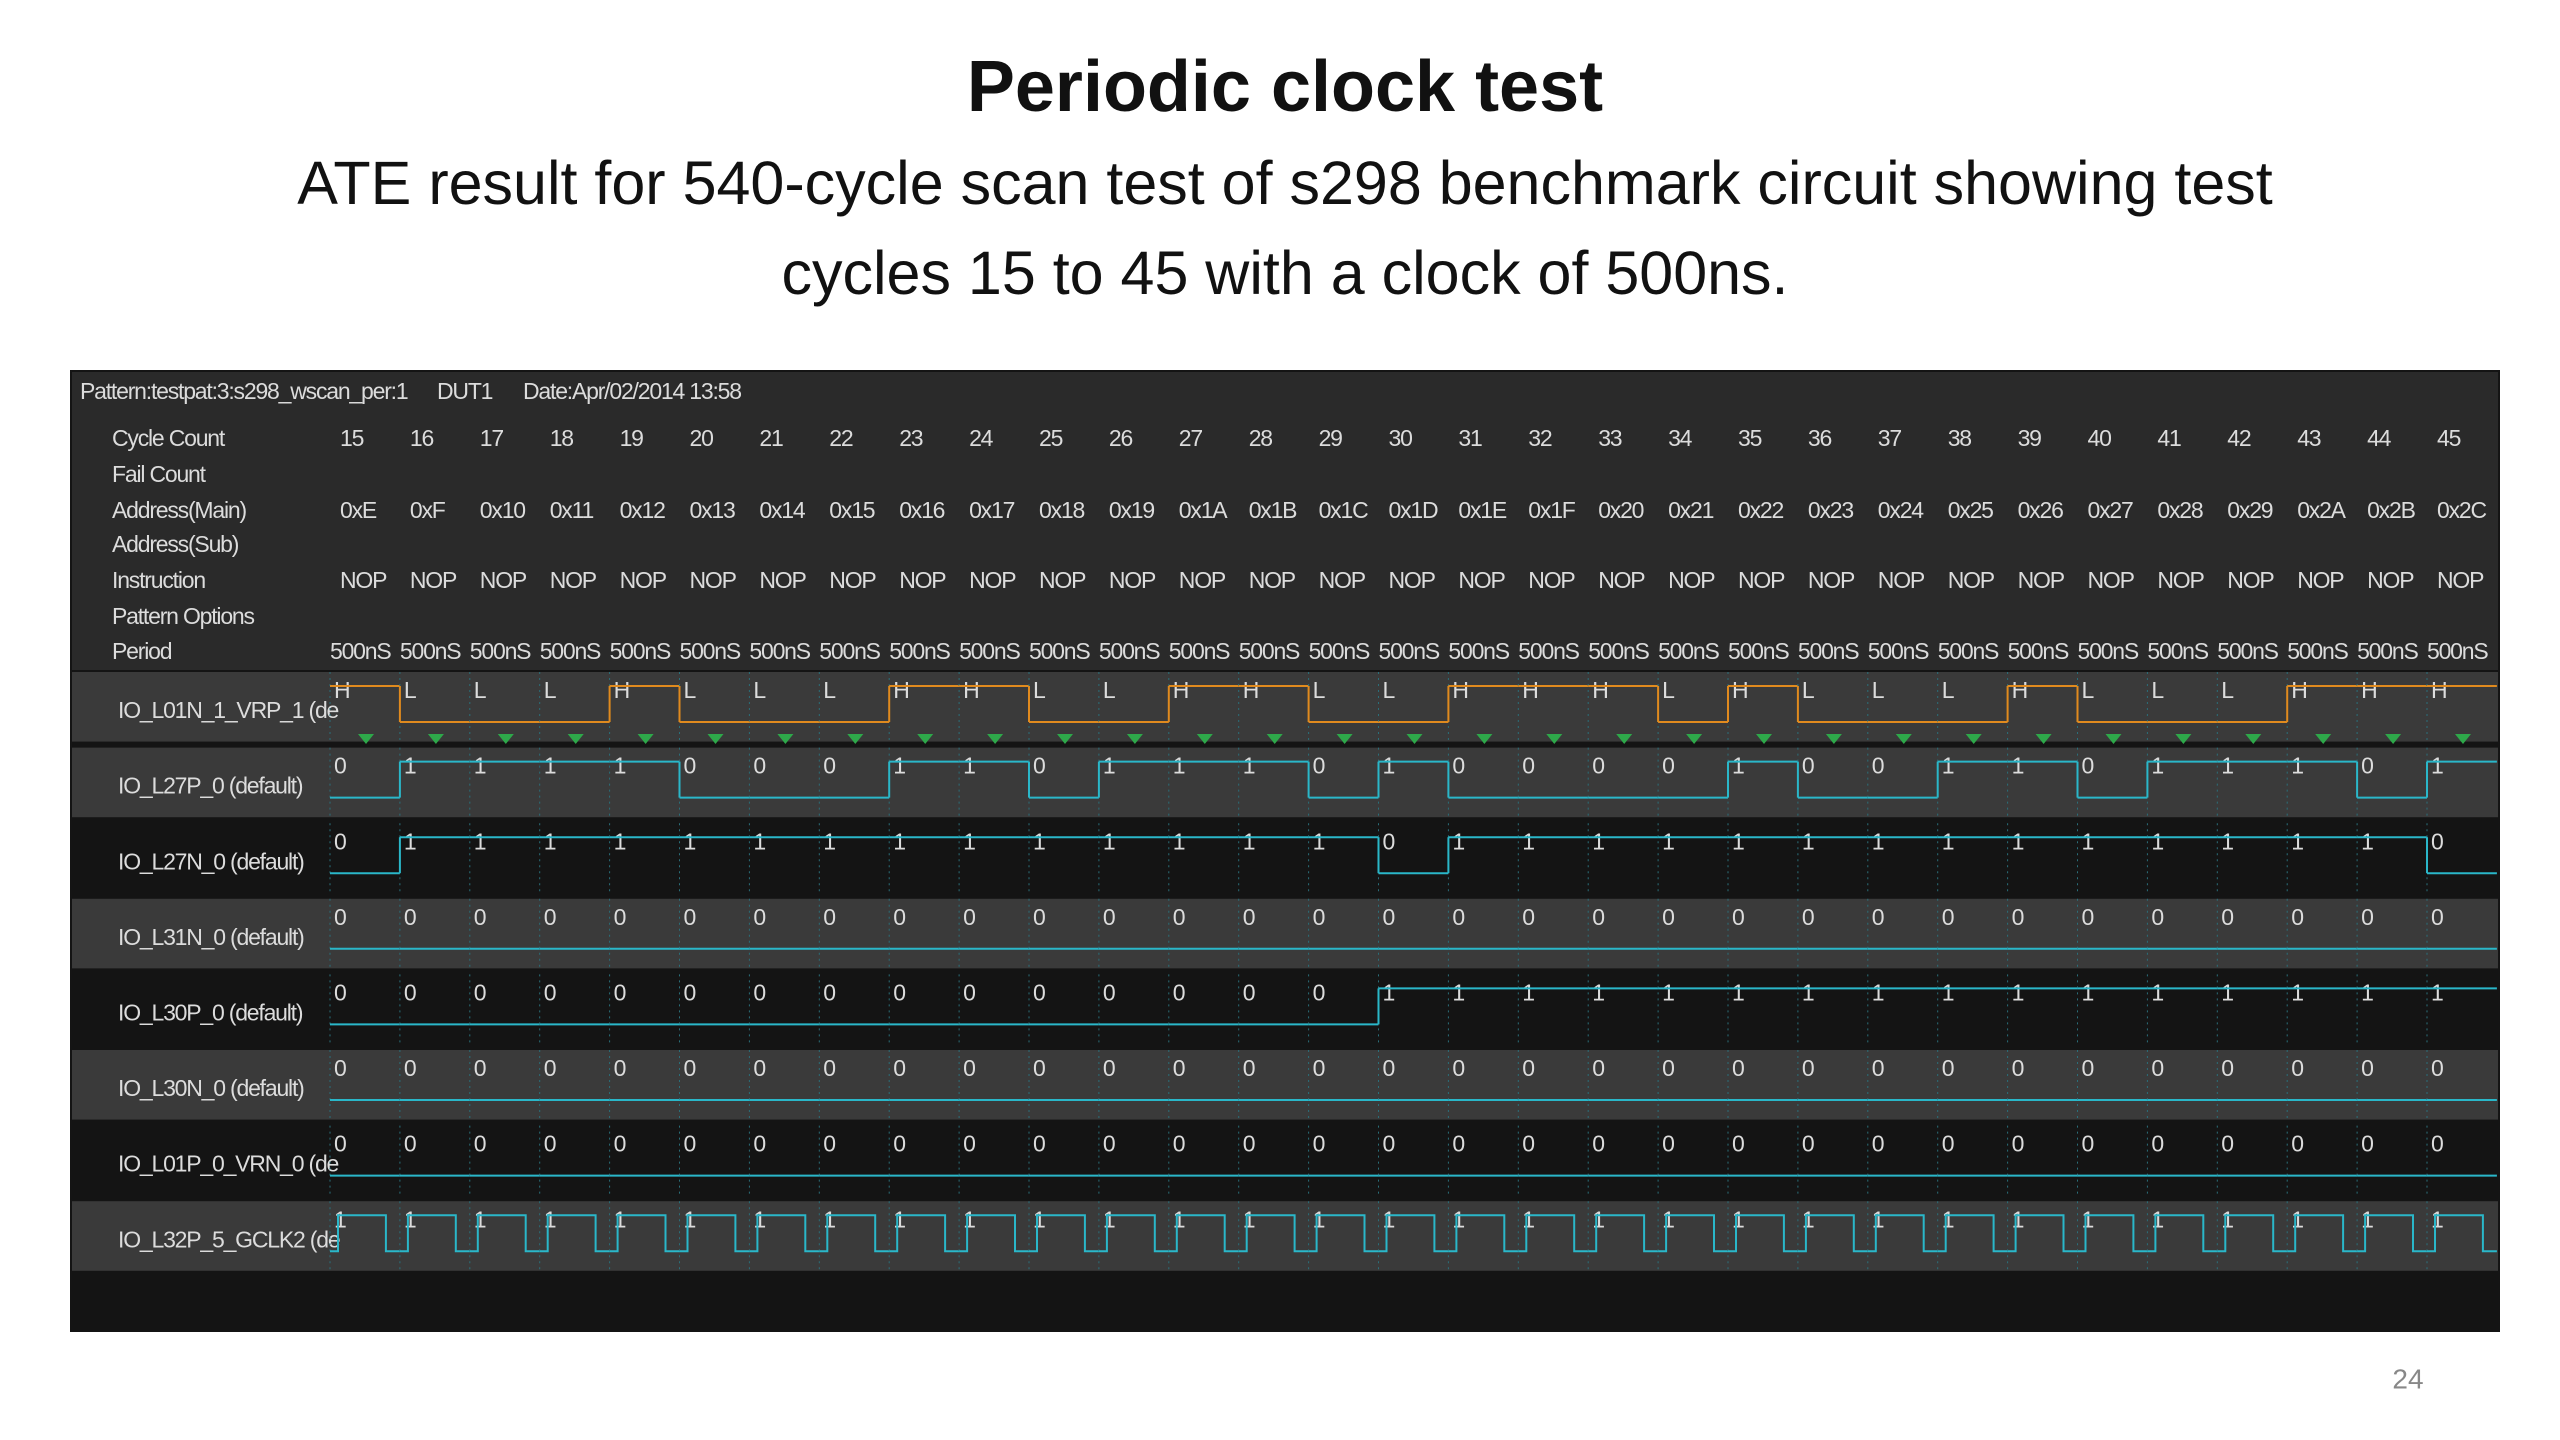 The width and height of the screenshot is (2560, 1440). I want to click on cycle-count: 42, so click(2239, 438).